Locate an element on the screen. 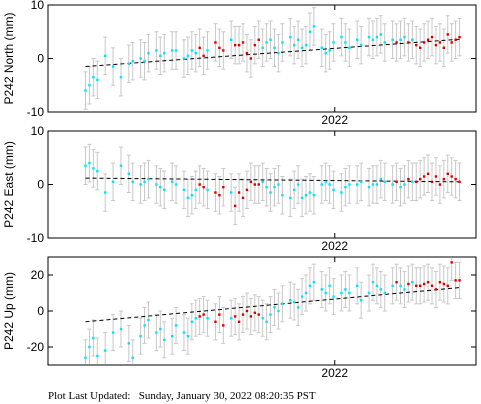  x-tick-label: 2022 is located at coordinates (334, 120).